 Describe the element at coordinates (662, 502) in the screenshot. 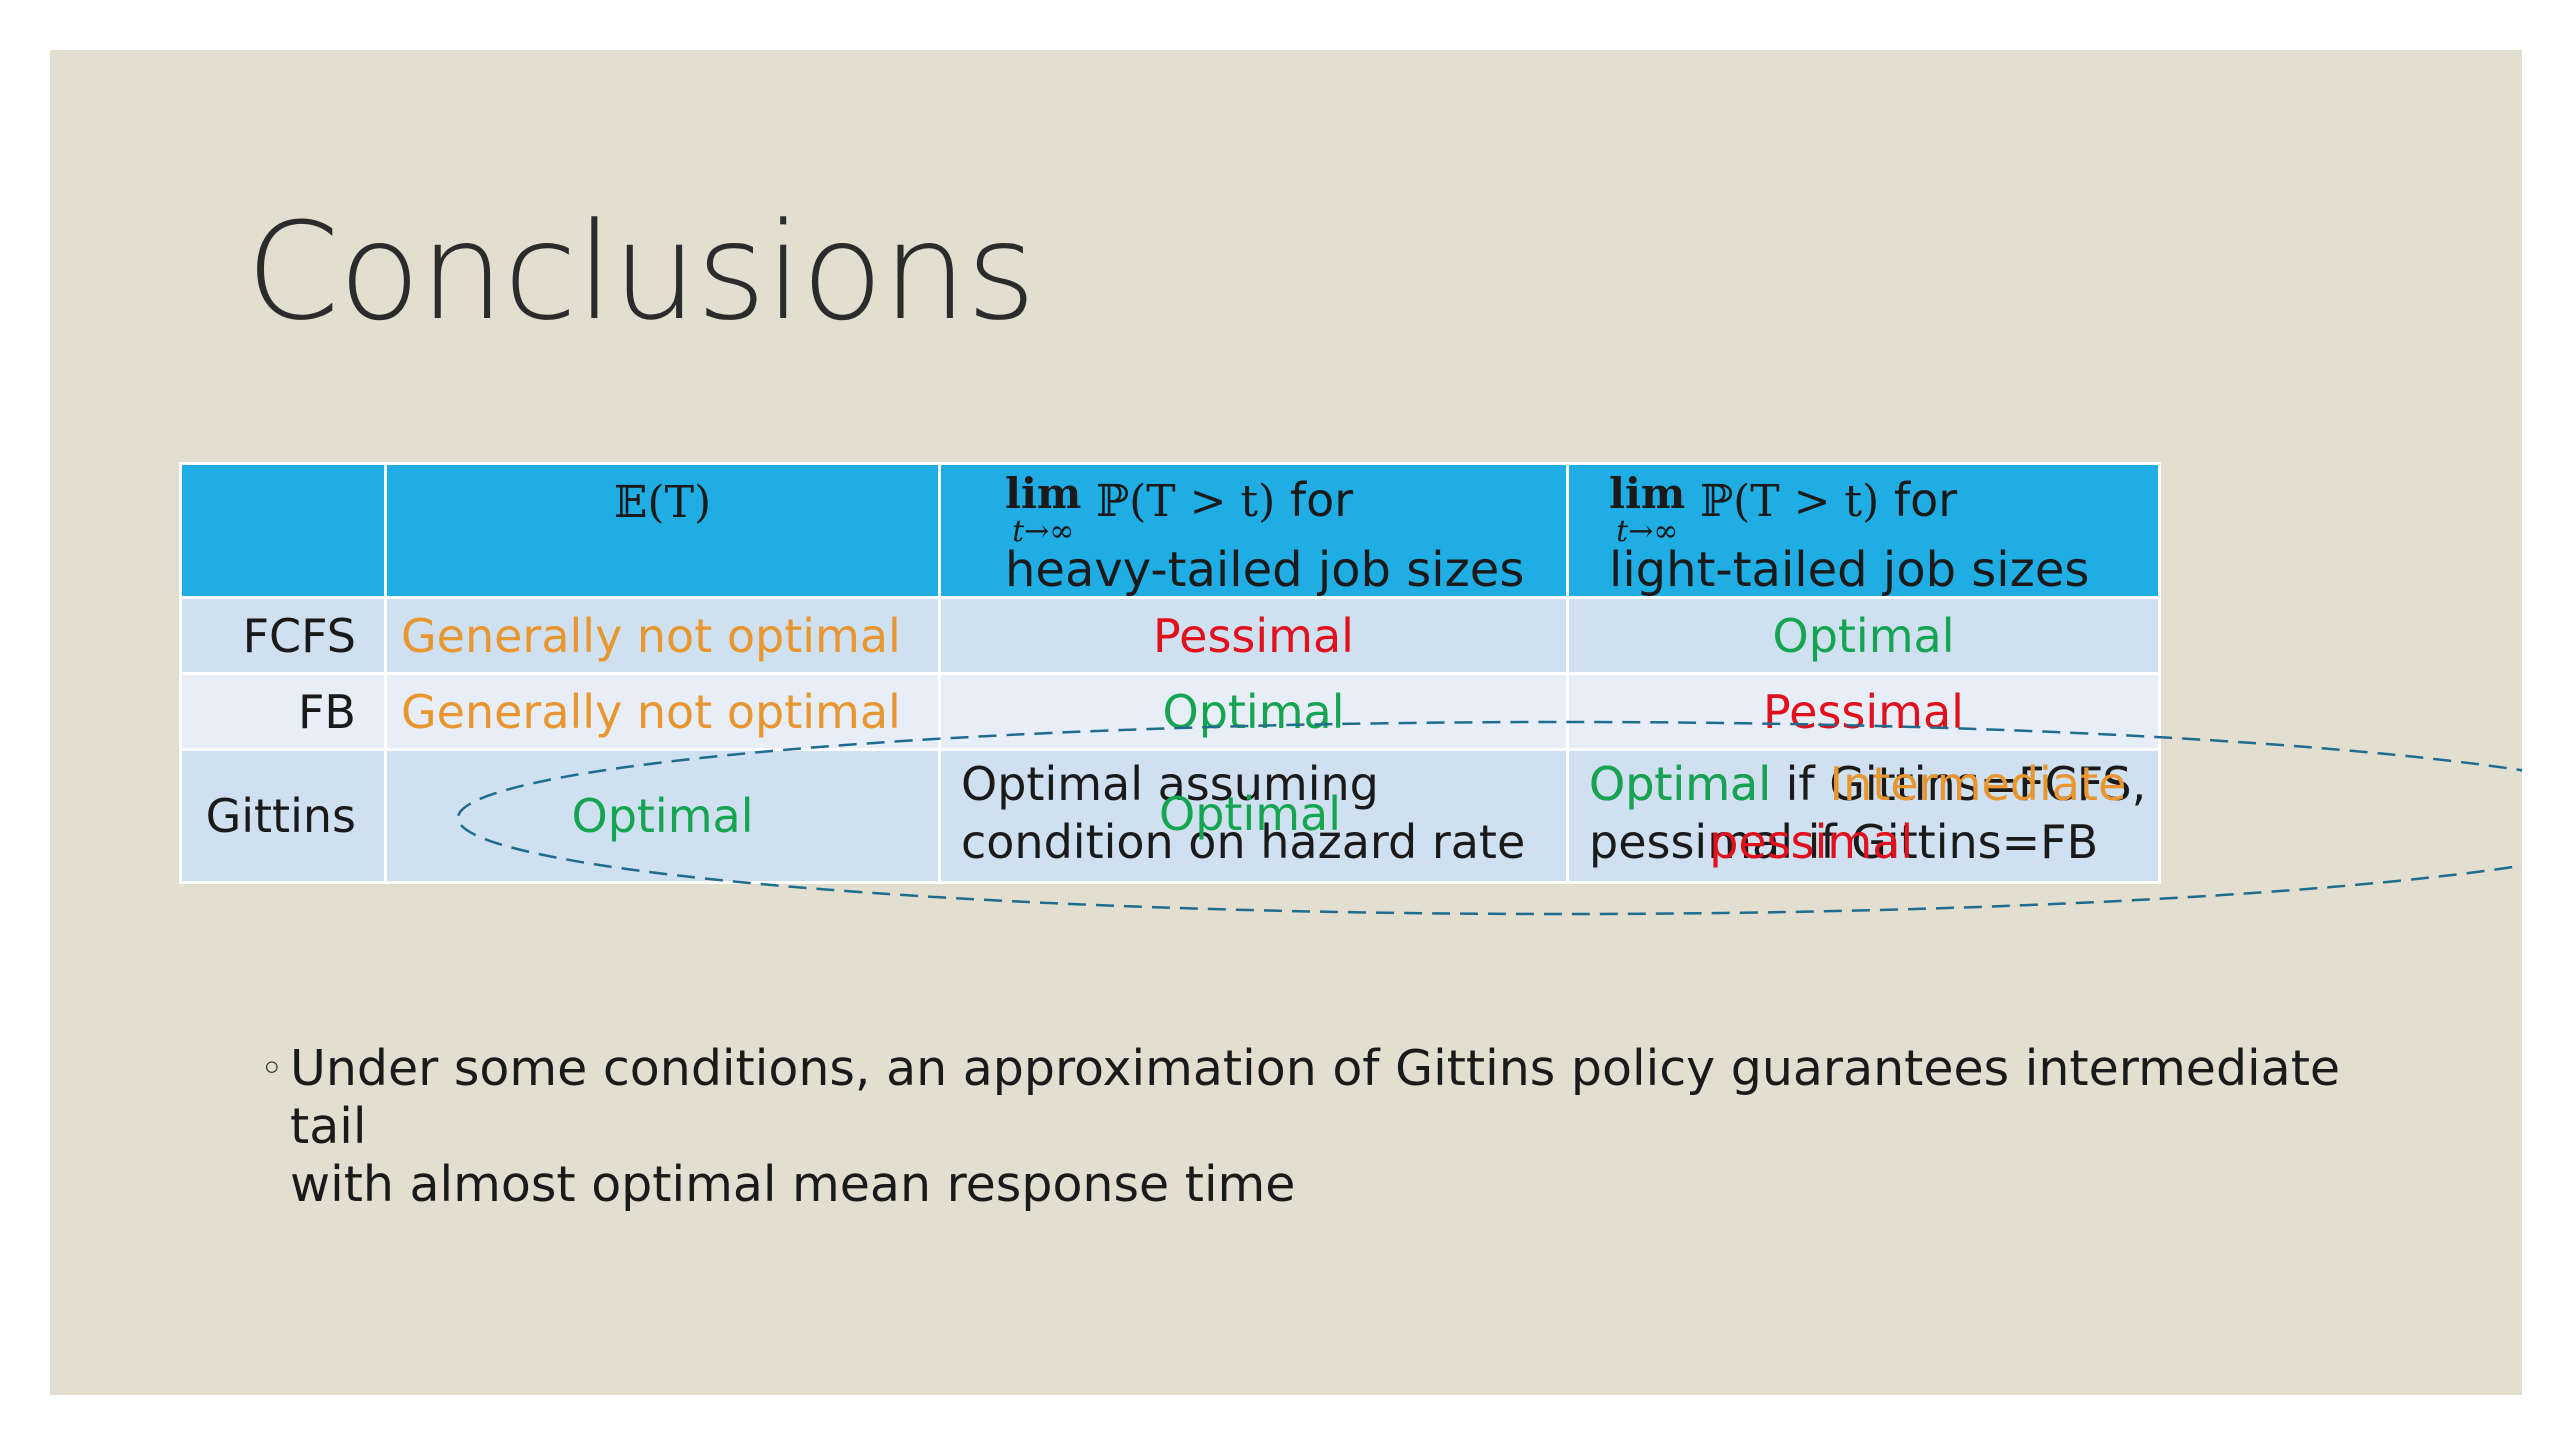

I see `header-mean-label: 𝔼(T)` at that location.